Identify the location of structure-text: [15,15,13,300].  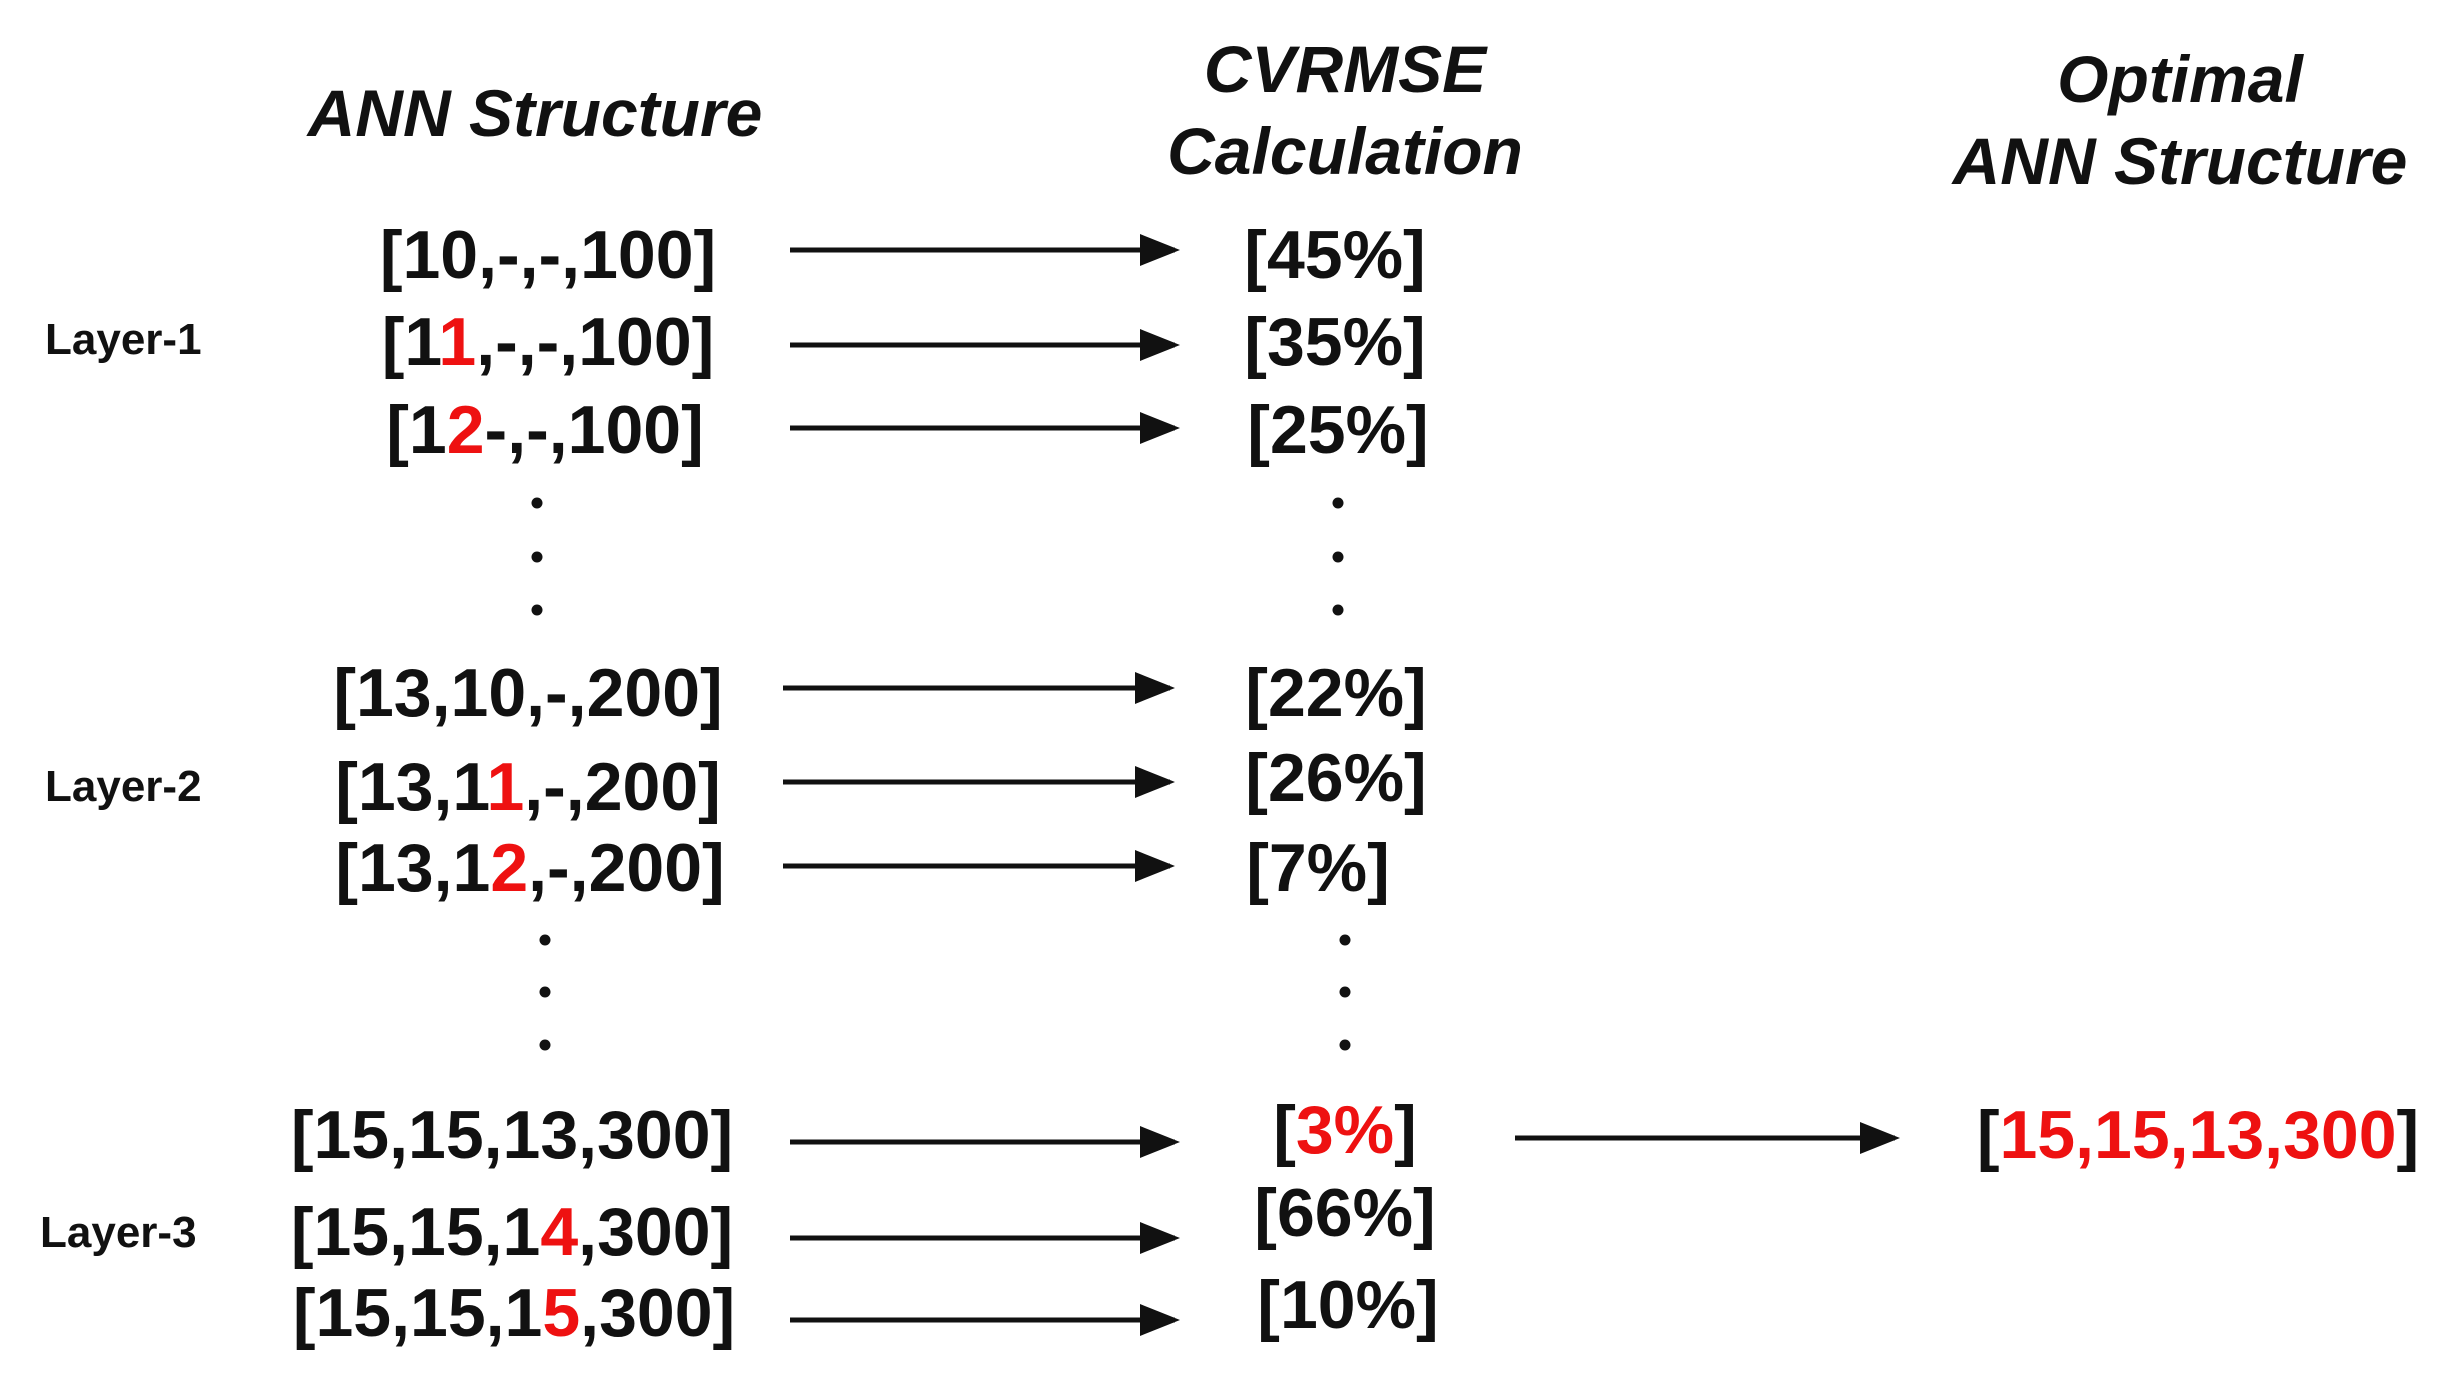
(512, 1135).